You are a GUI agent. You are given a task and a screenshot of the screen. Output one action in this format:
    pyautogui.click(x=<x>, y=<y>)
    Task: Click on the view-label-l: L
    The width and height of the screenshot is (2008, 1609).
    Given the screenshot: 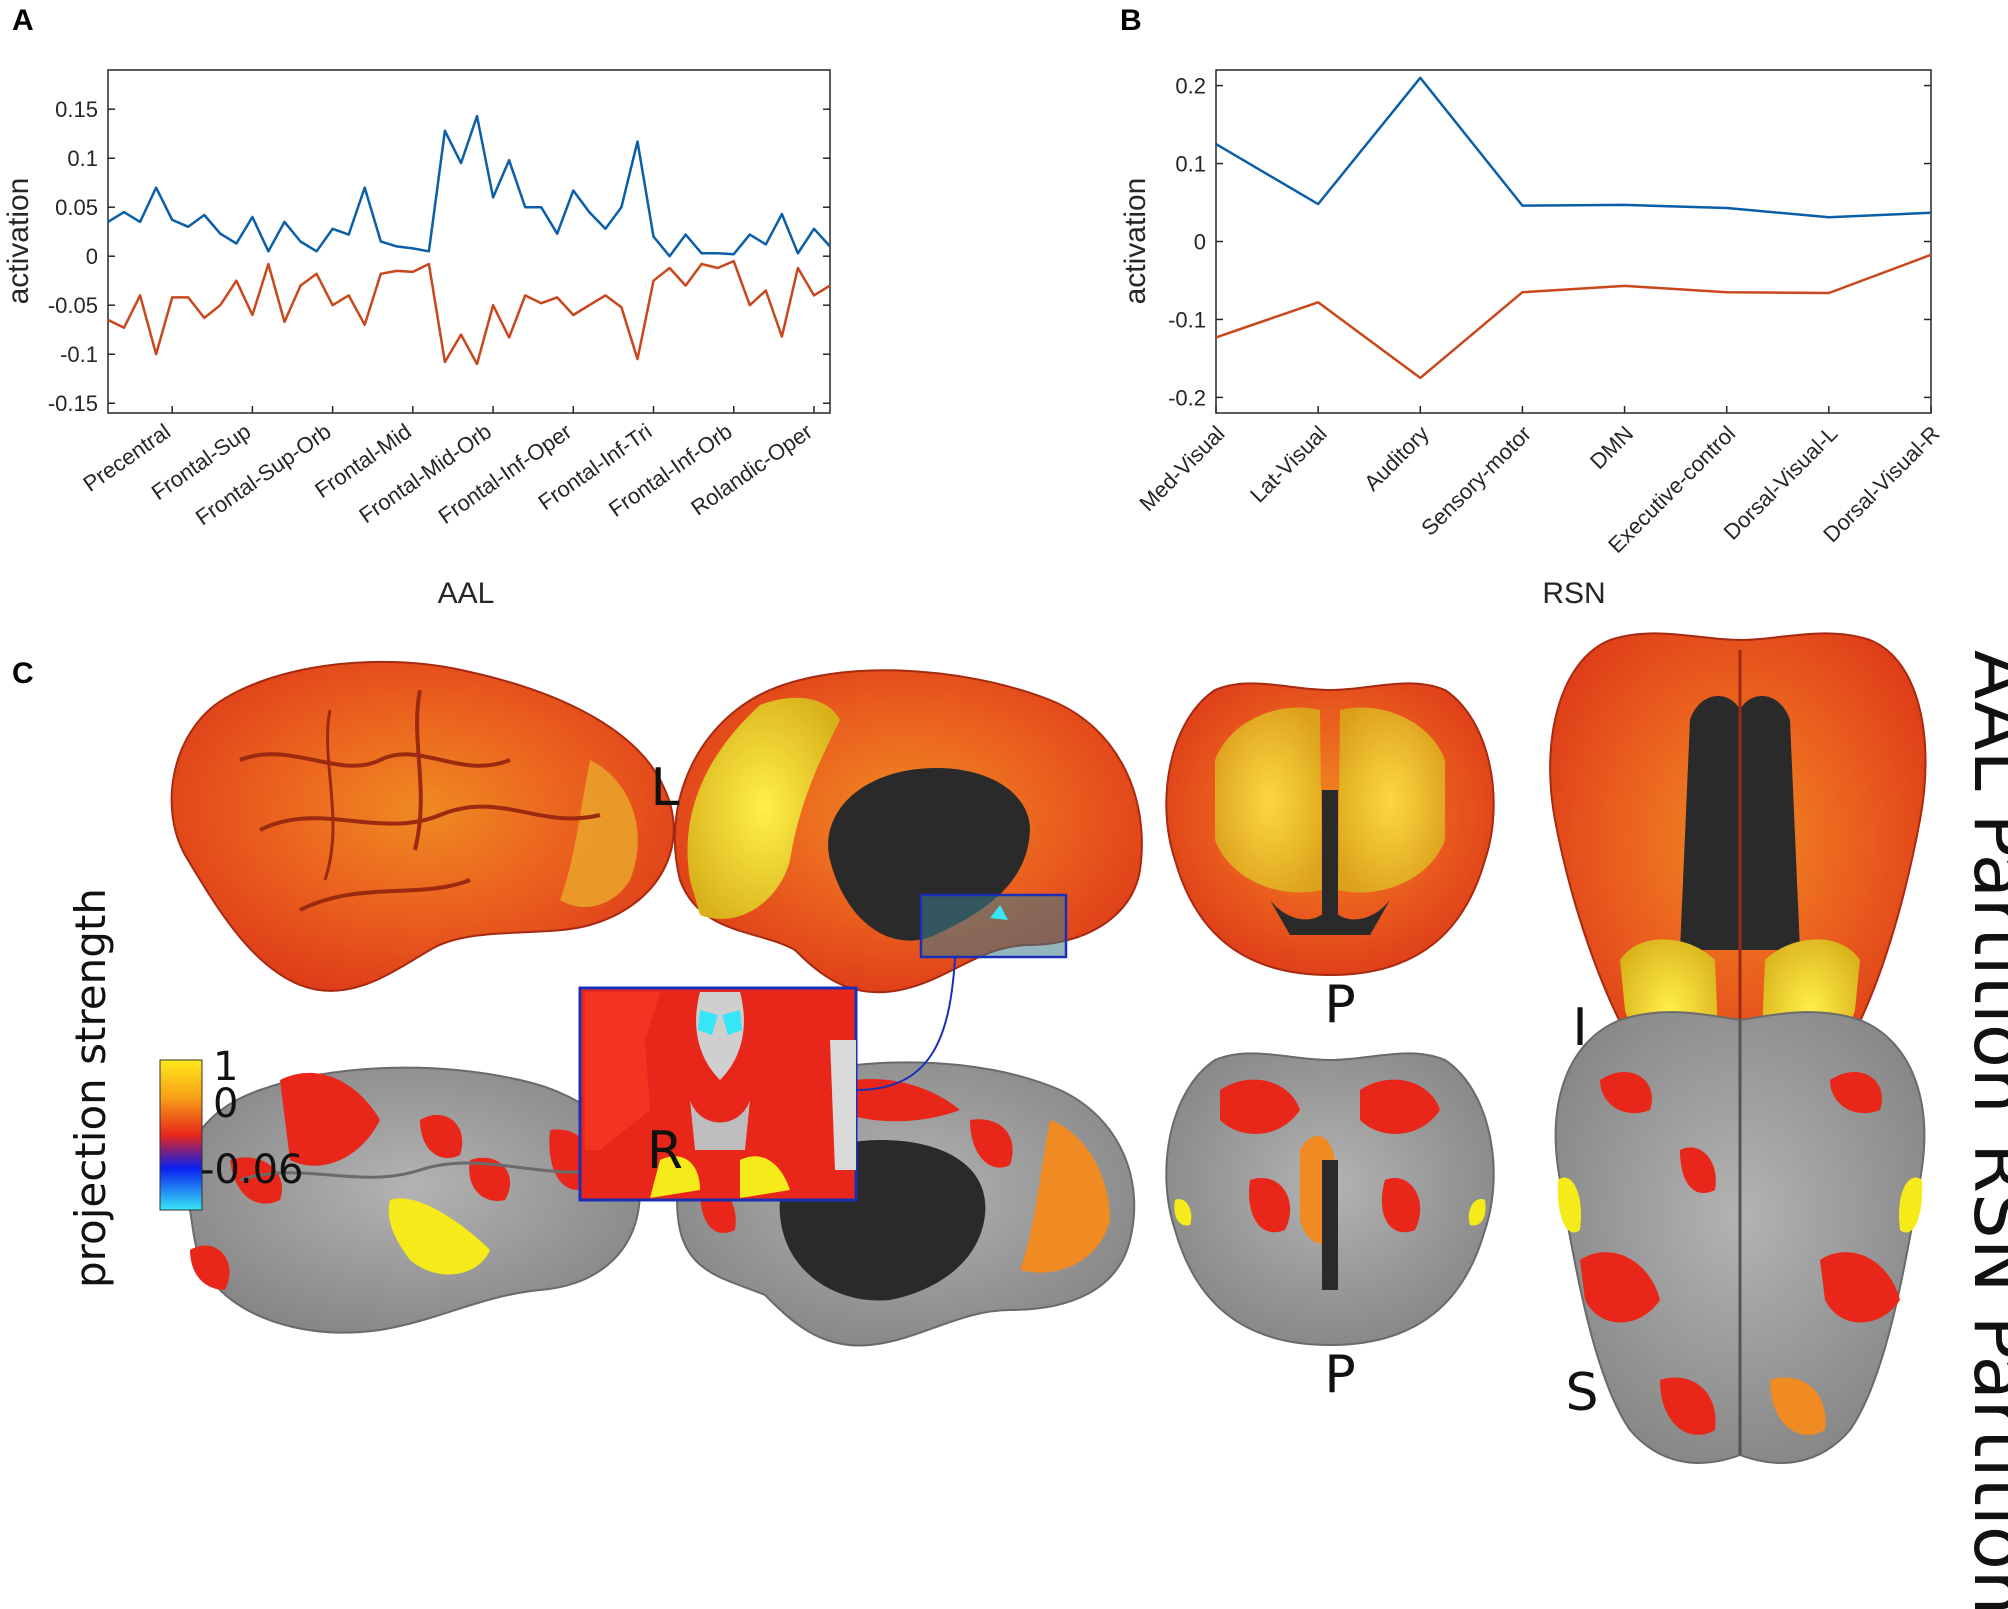 What is the action you would take?
    pyautogui.click(x=665, y=788)
    